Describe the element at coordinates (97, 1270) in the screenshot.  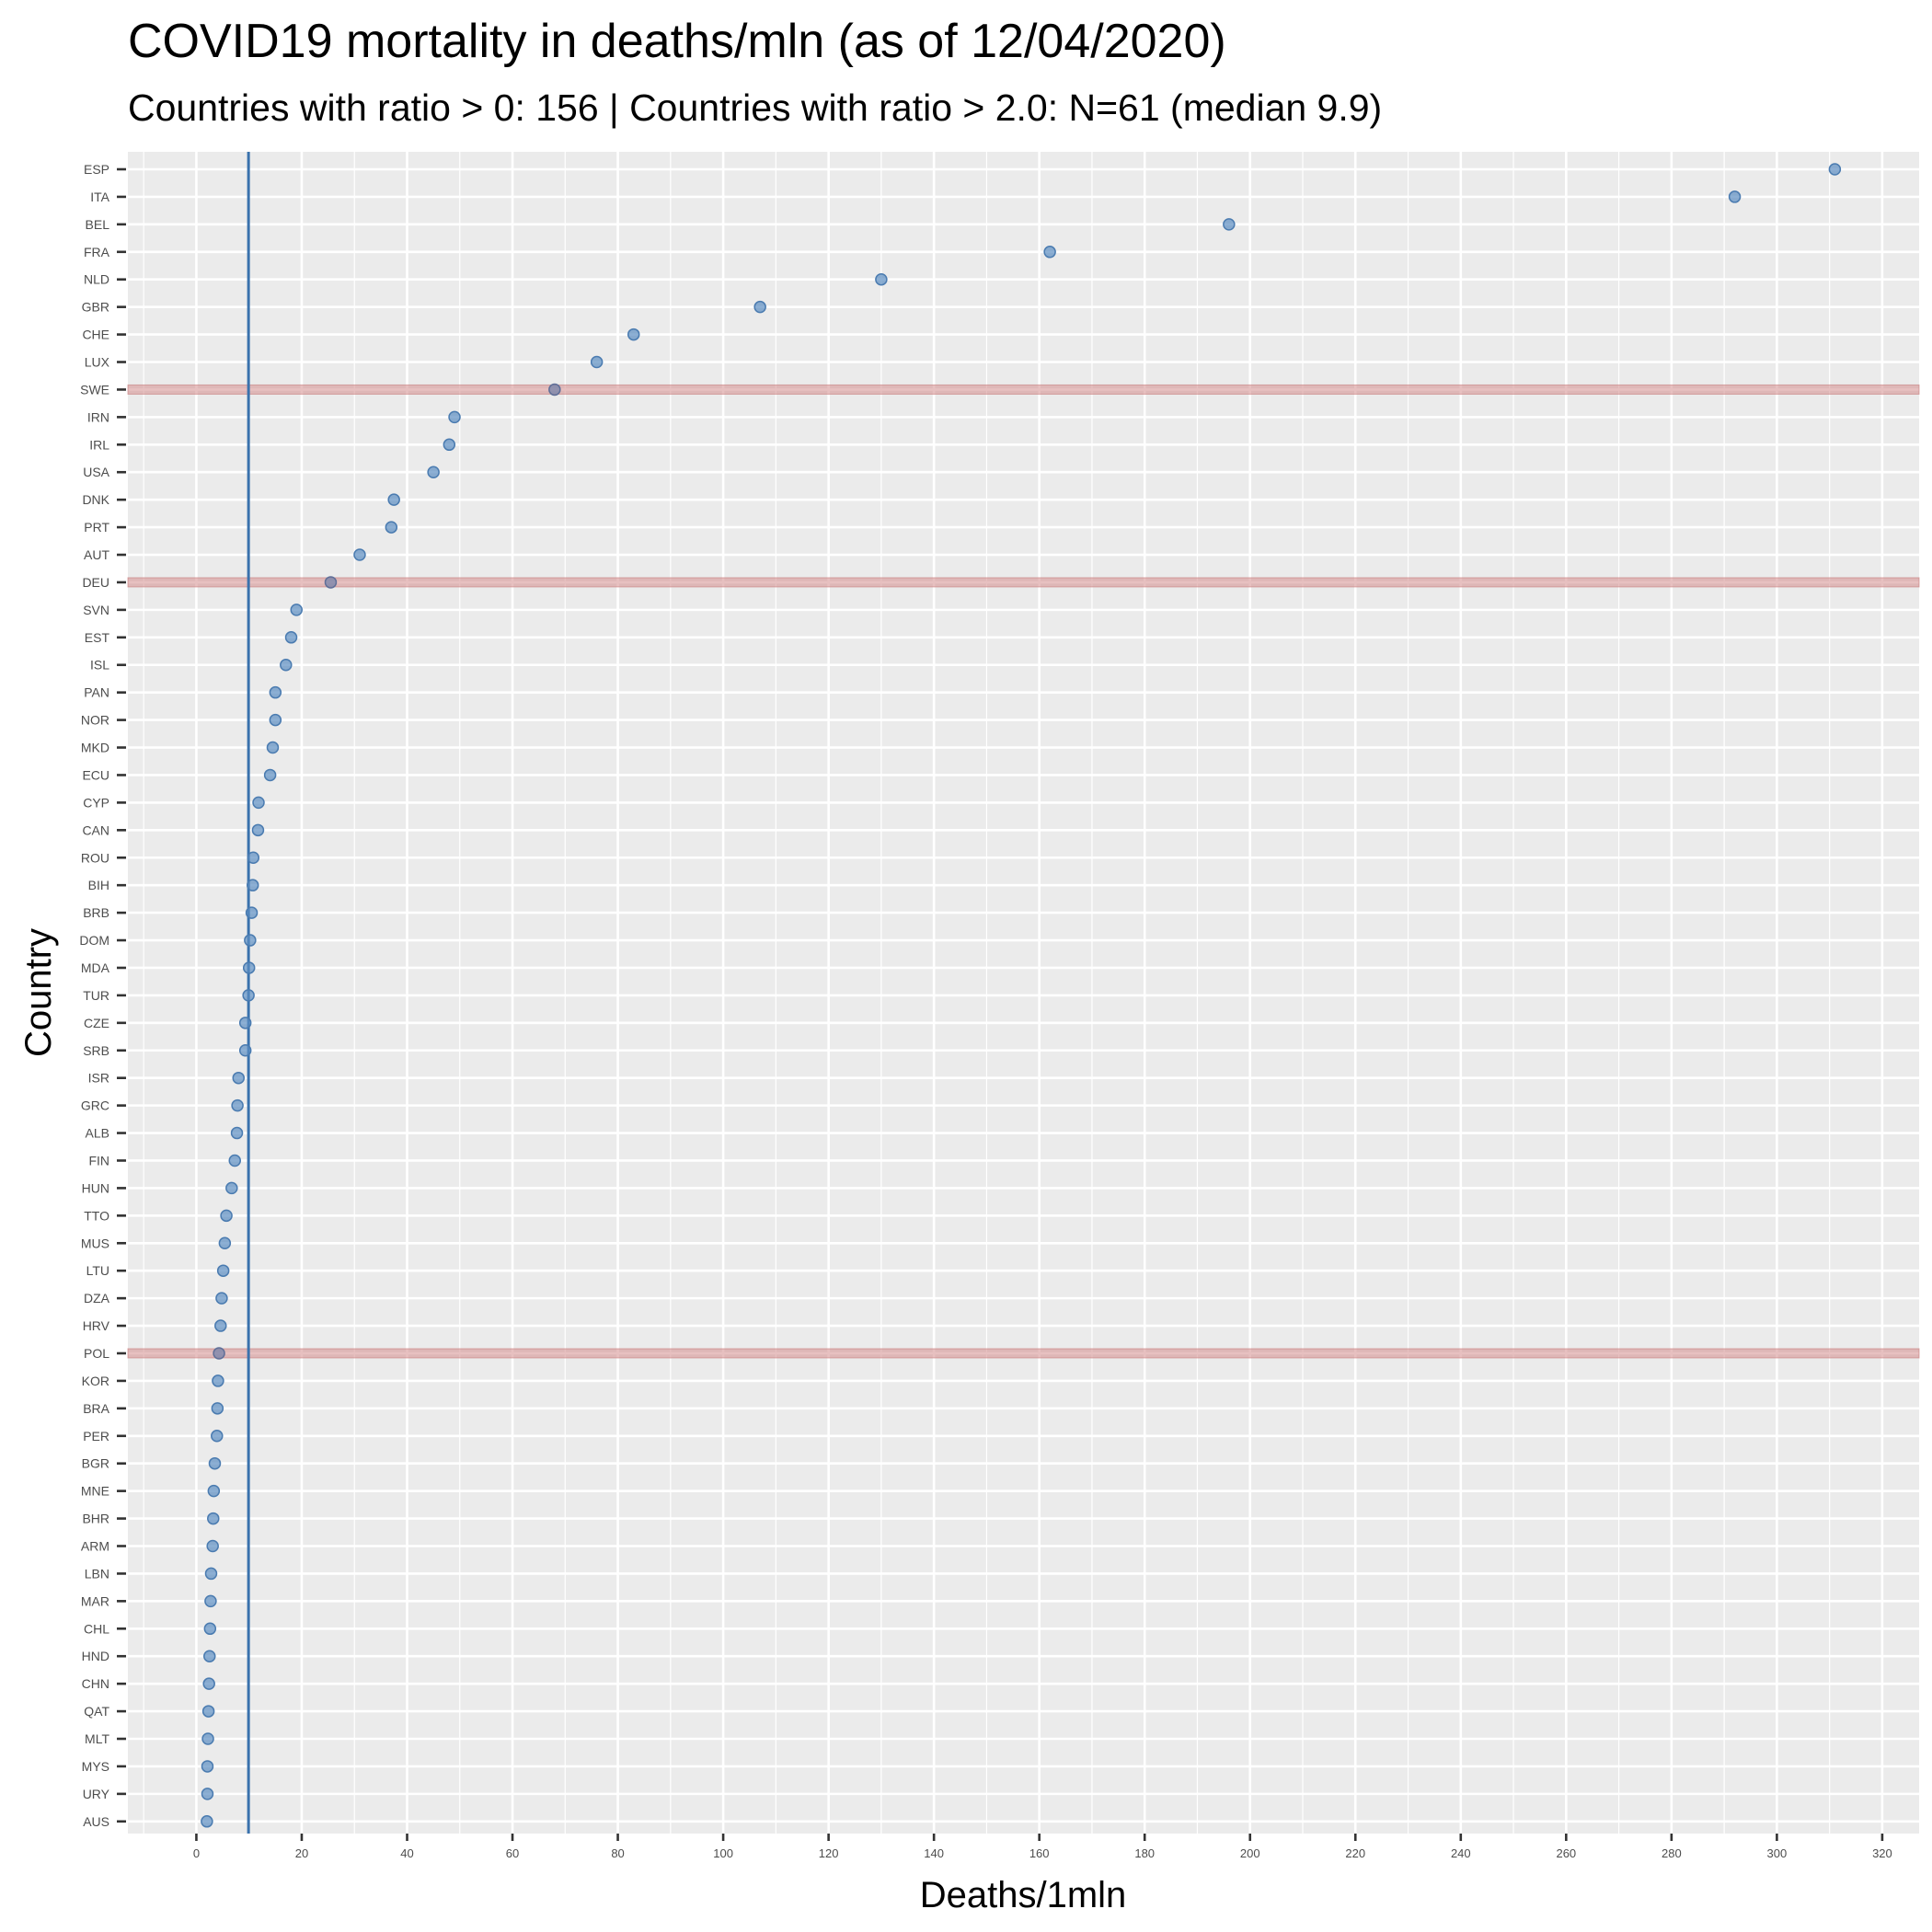
I see `y-tick-label: LTU` at that location.